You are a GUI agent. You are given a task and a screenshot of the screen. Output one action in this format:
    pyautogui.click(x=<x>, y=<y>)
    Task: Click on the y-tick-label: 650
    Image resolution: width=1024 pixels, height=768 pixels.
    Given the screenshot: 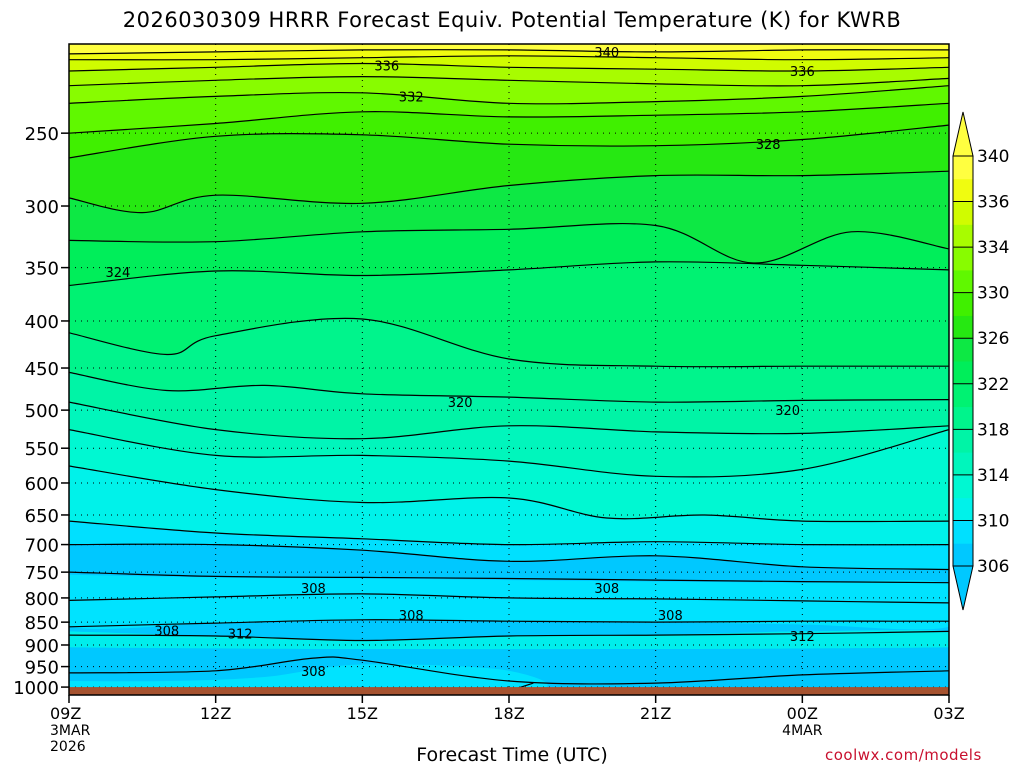 What is the action you would take?
    pyautogui.click(x=42, y=516)
    